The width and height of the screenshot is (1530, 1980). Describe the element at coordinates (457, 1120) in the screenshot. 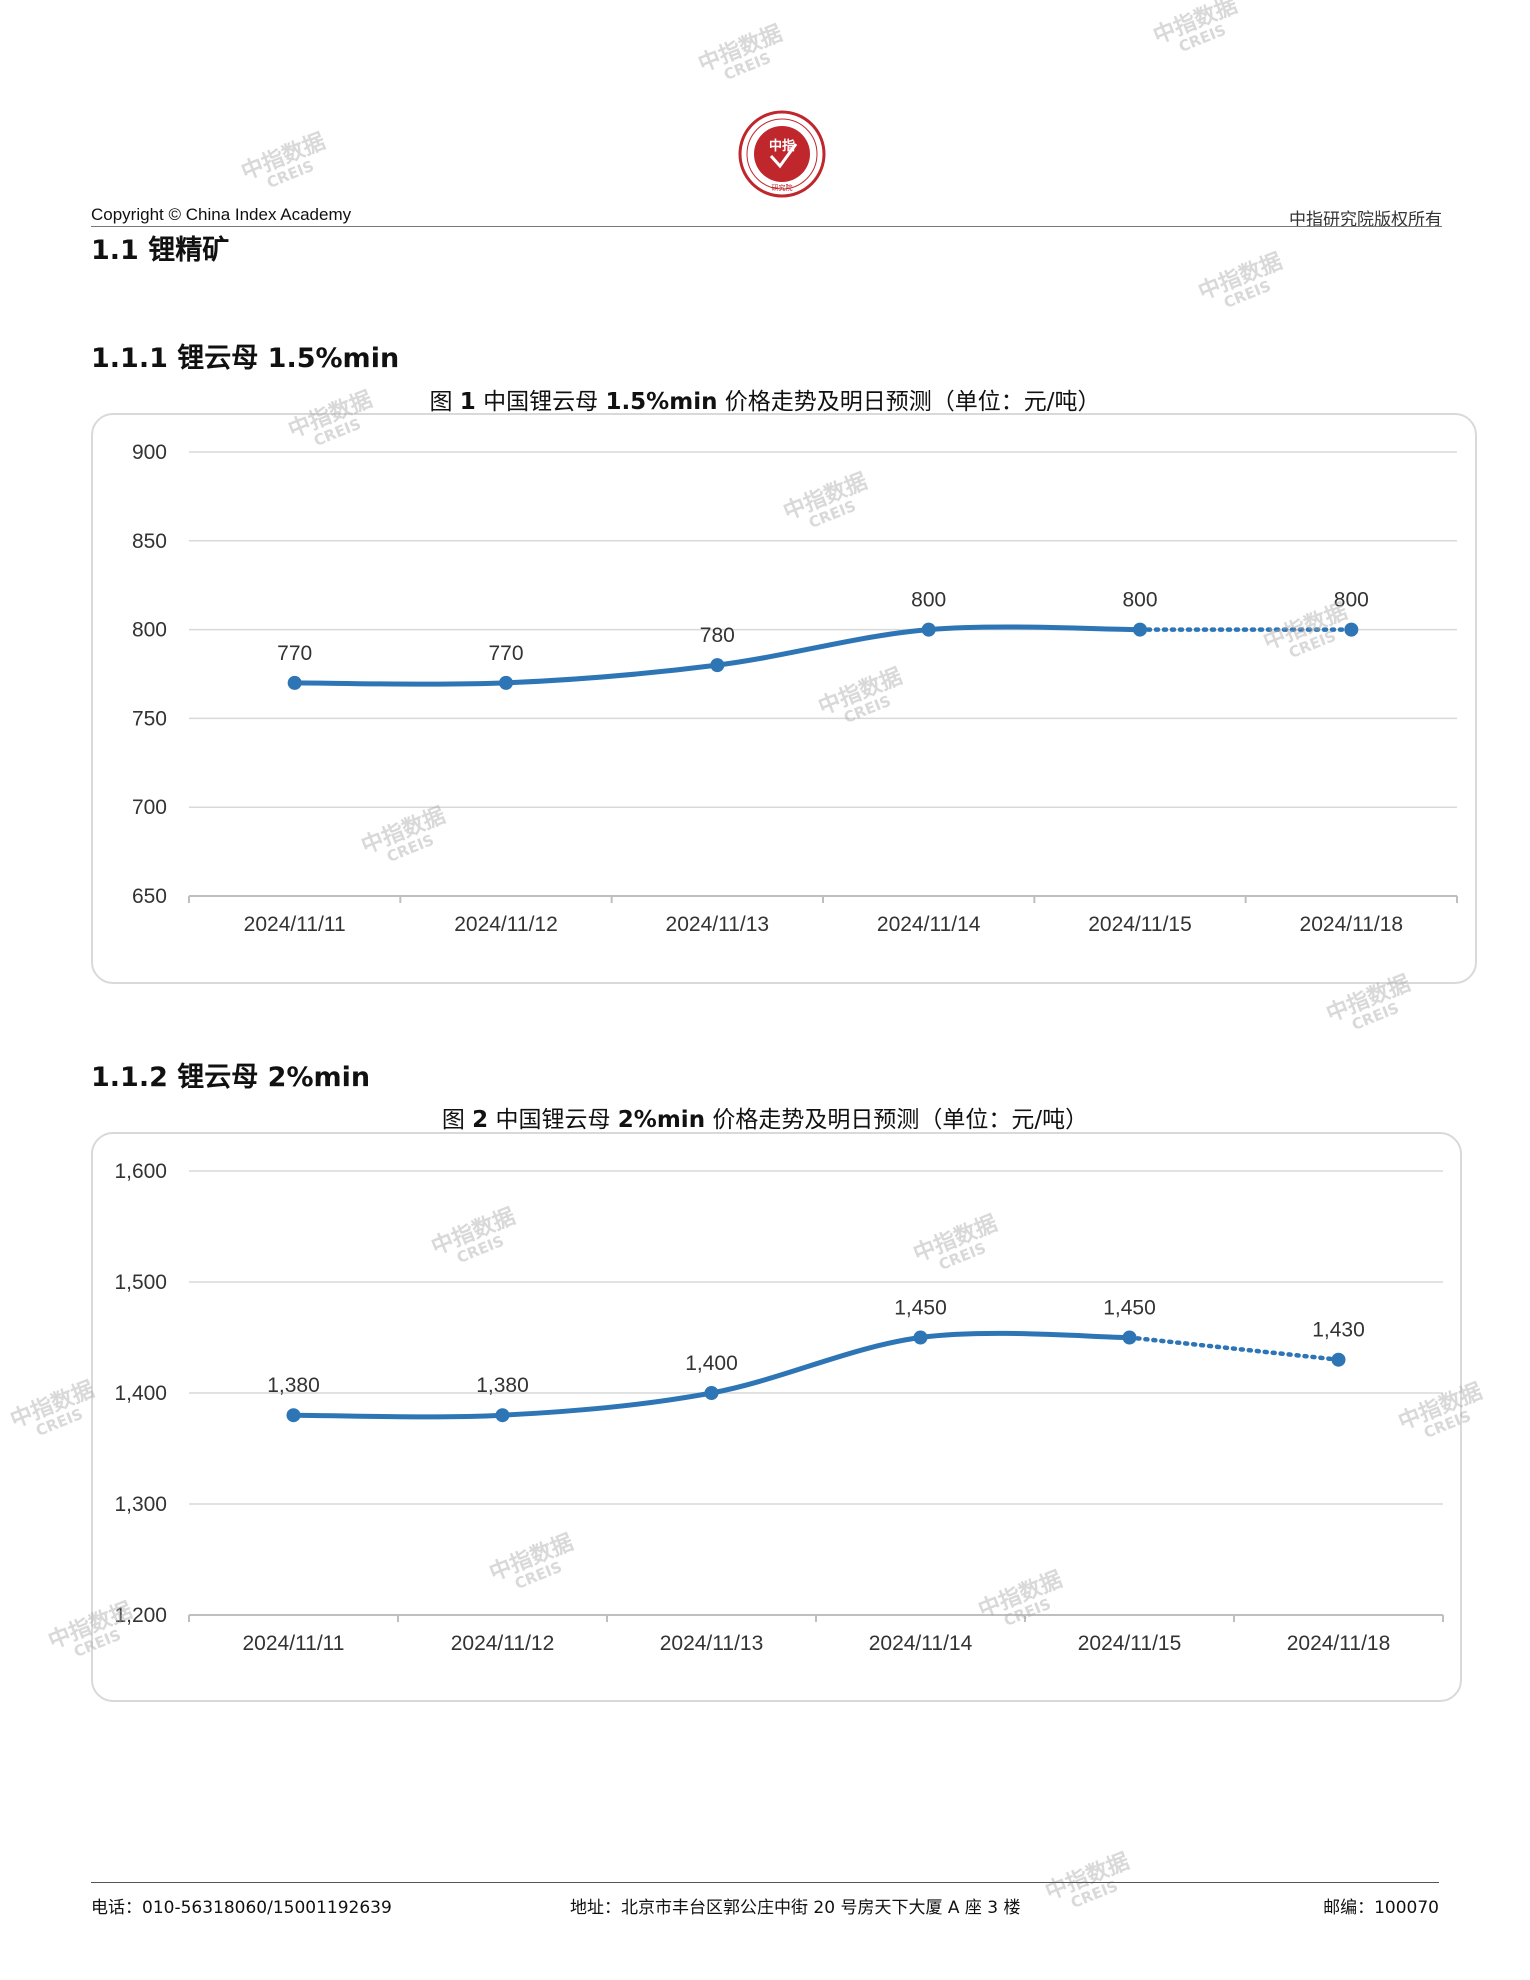

I see `figure-title-2-prefix: 图` at that location.